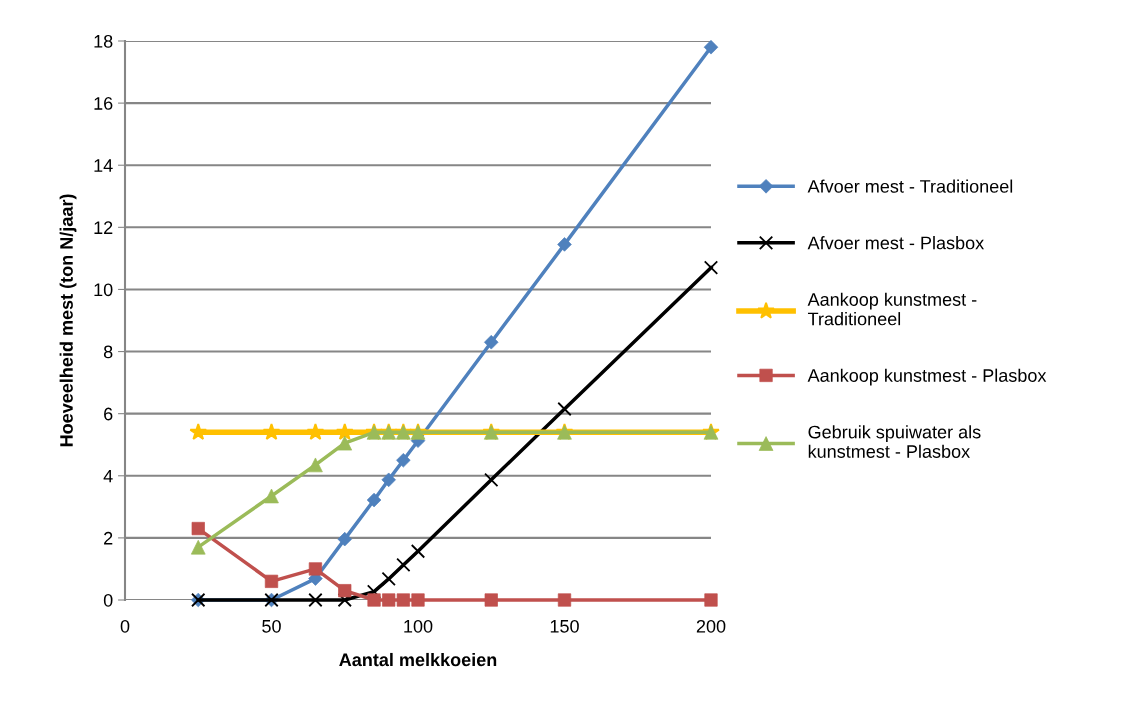 Image resolution: width=1130 pixels, height=708 pixels. What do you see at coordinates (418, 626) in the screenshot?
I see `x-tick-label: 100` at bounding box center [418, 626].